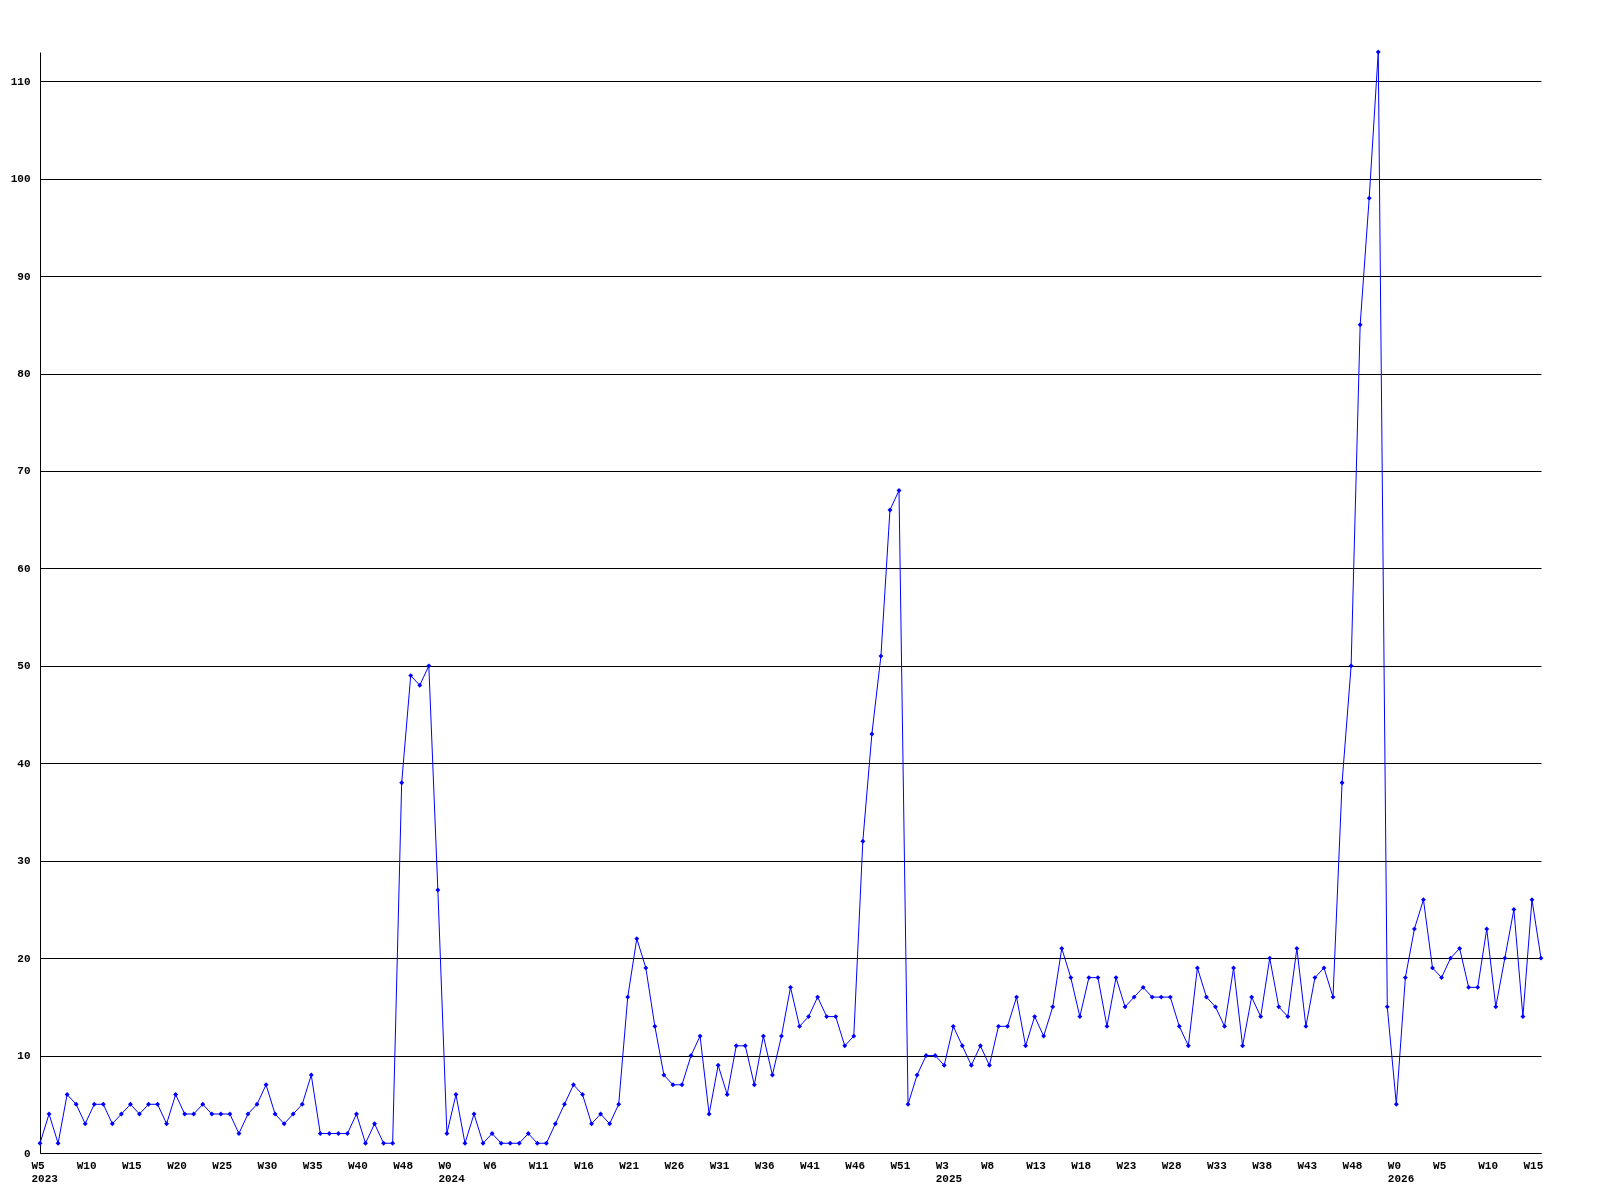 The height and width of the screenshot is (1200, 1600). I want to click on x-tick-label: W46, so click(855, 1165).